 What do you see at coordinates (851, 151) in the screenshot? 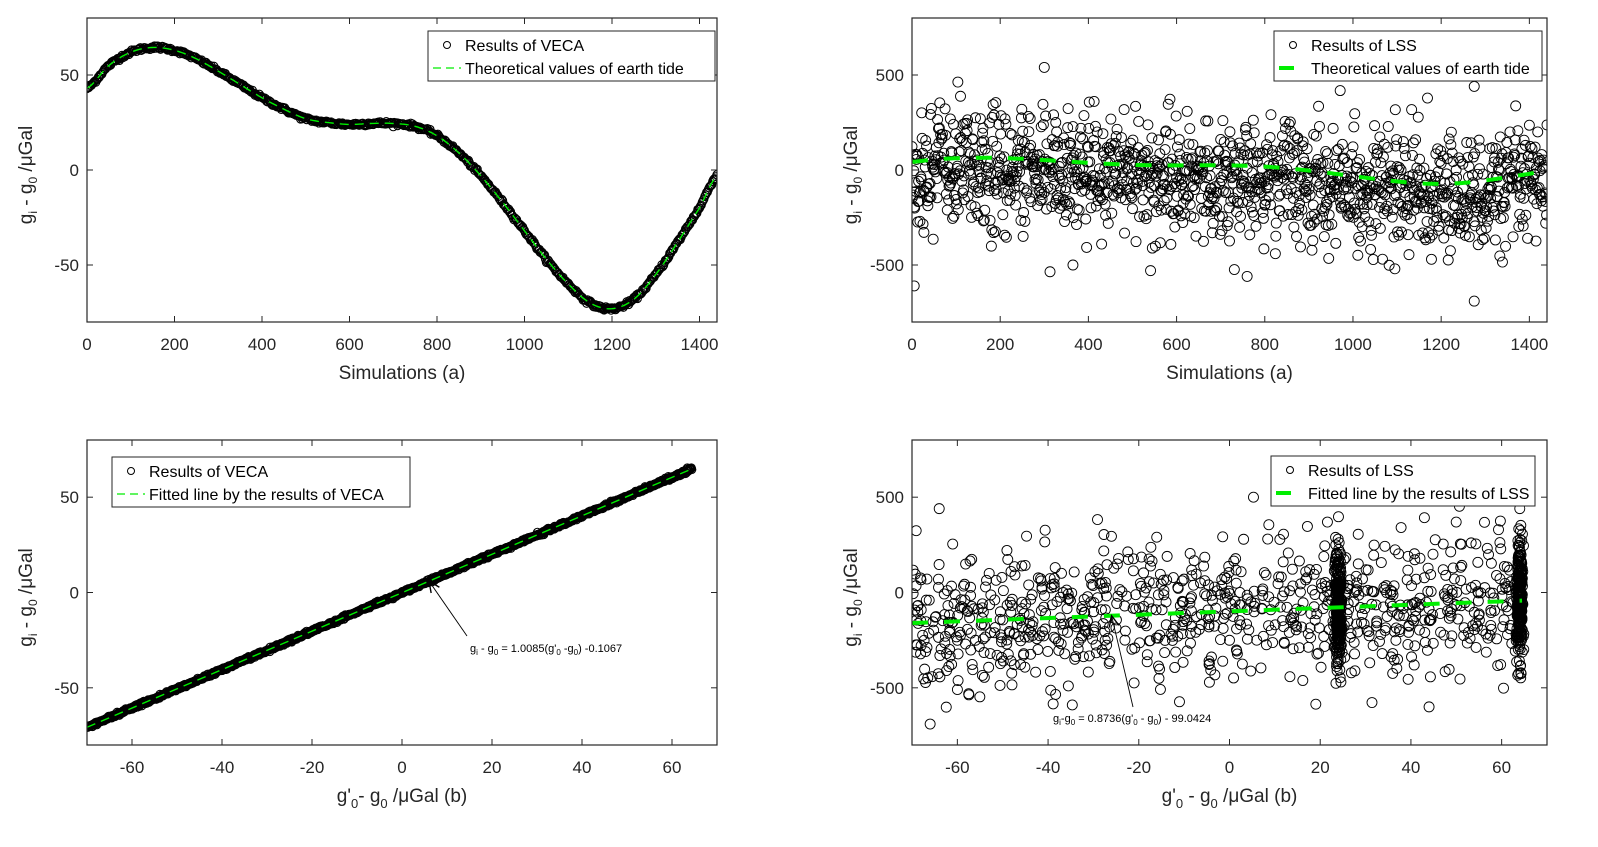
I see `y-label-unit: /μGal` at bounding box center [851, 151].